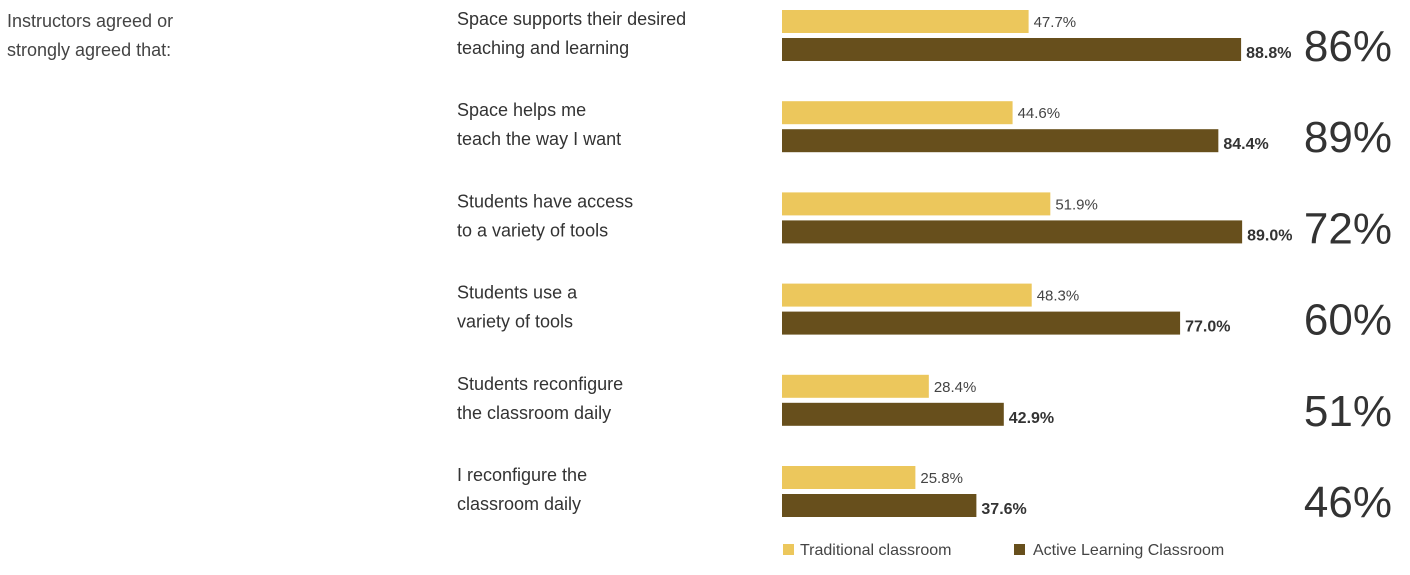 The image size is (1410, 575). I want to click on category-label: I reconfigure the, so click(522, 475).